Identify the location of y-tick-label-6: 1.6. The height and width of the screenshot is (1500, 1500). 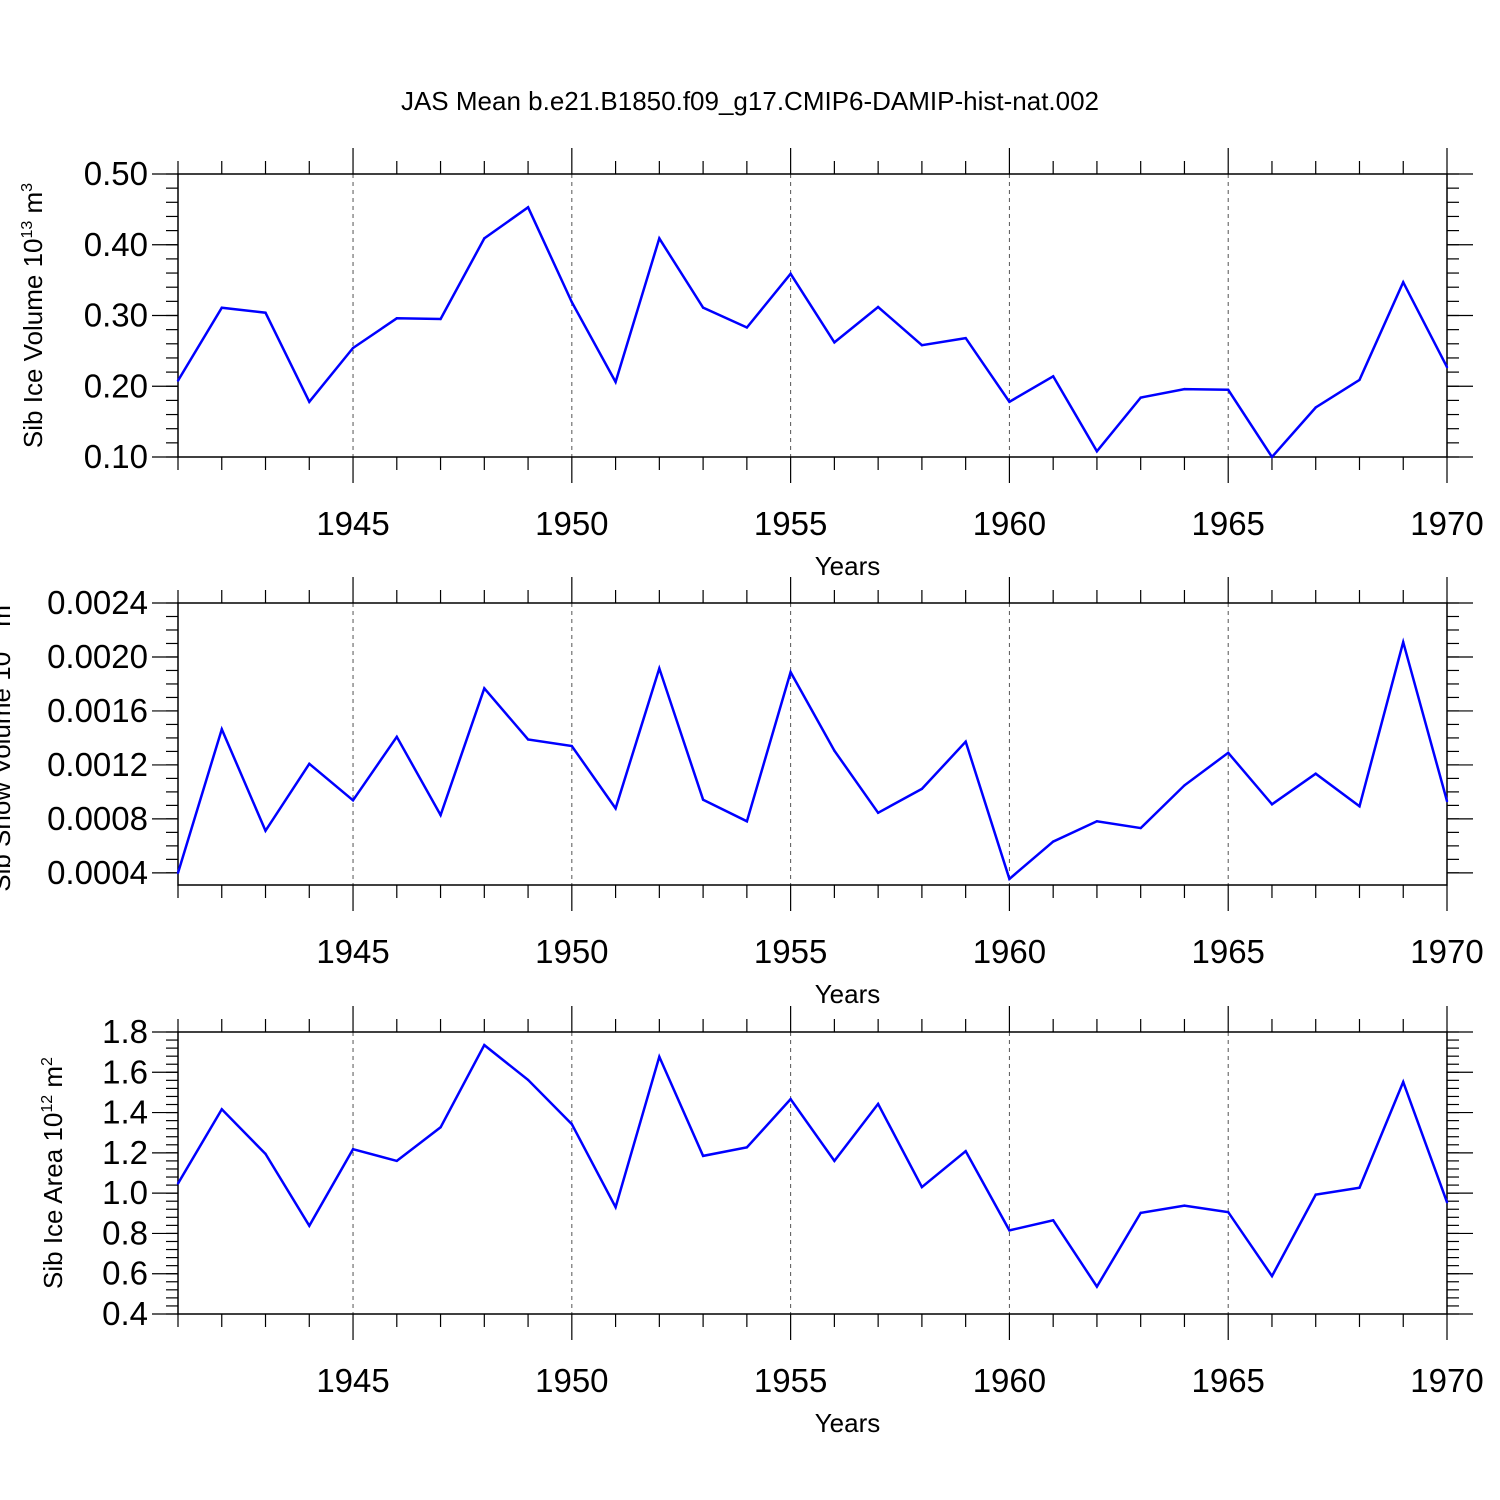
(125, 1071).